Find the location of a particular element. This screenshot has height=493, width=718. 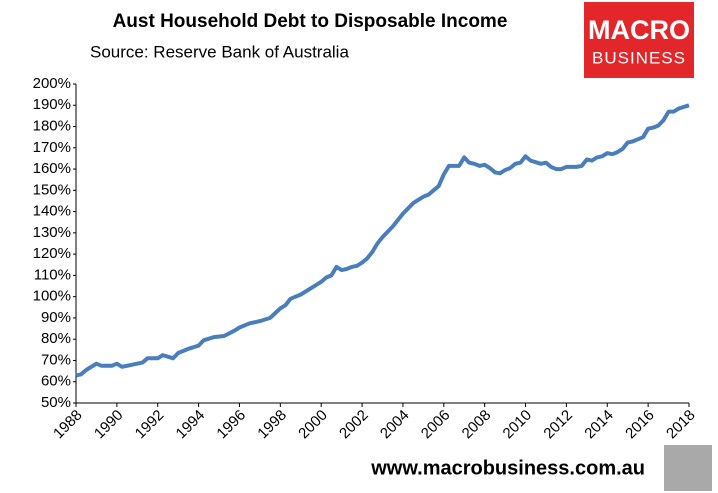

x-tick-label: 2008 is located at coordinates (477, 425).